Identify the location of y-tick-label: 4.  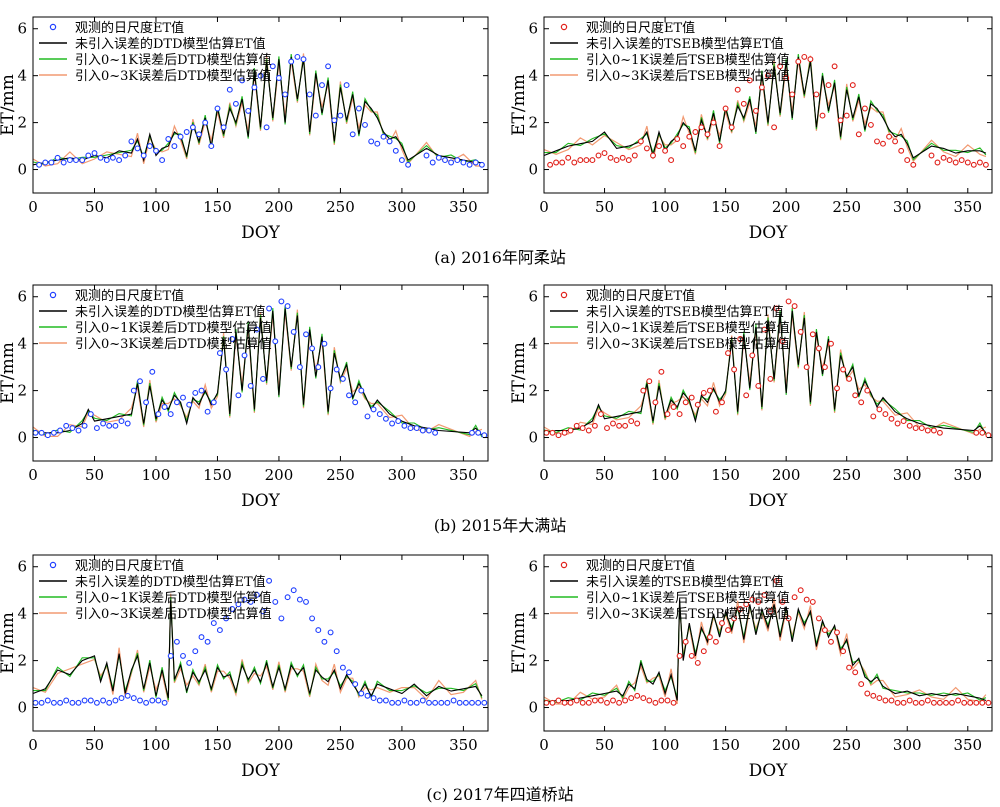
(533, 344).